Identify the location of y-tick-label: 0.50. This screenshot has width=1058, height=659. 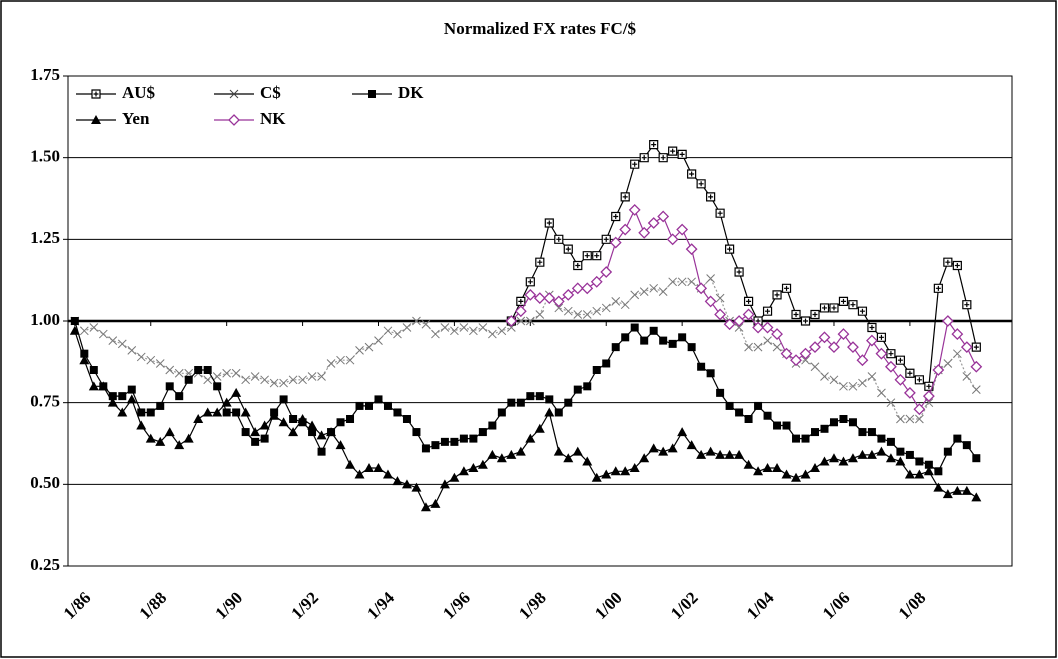
(45, 482).